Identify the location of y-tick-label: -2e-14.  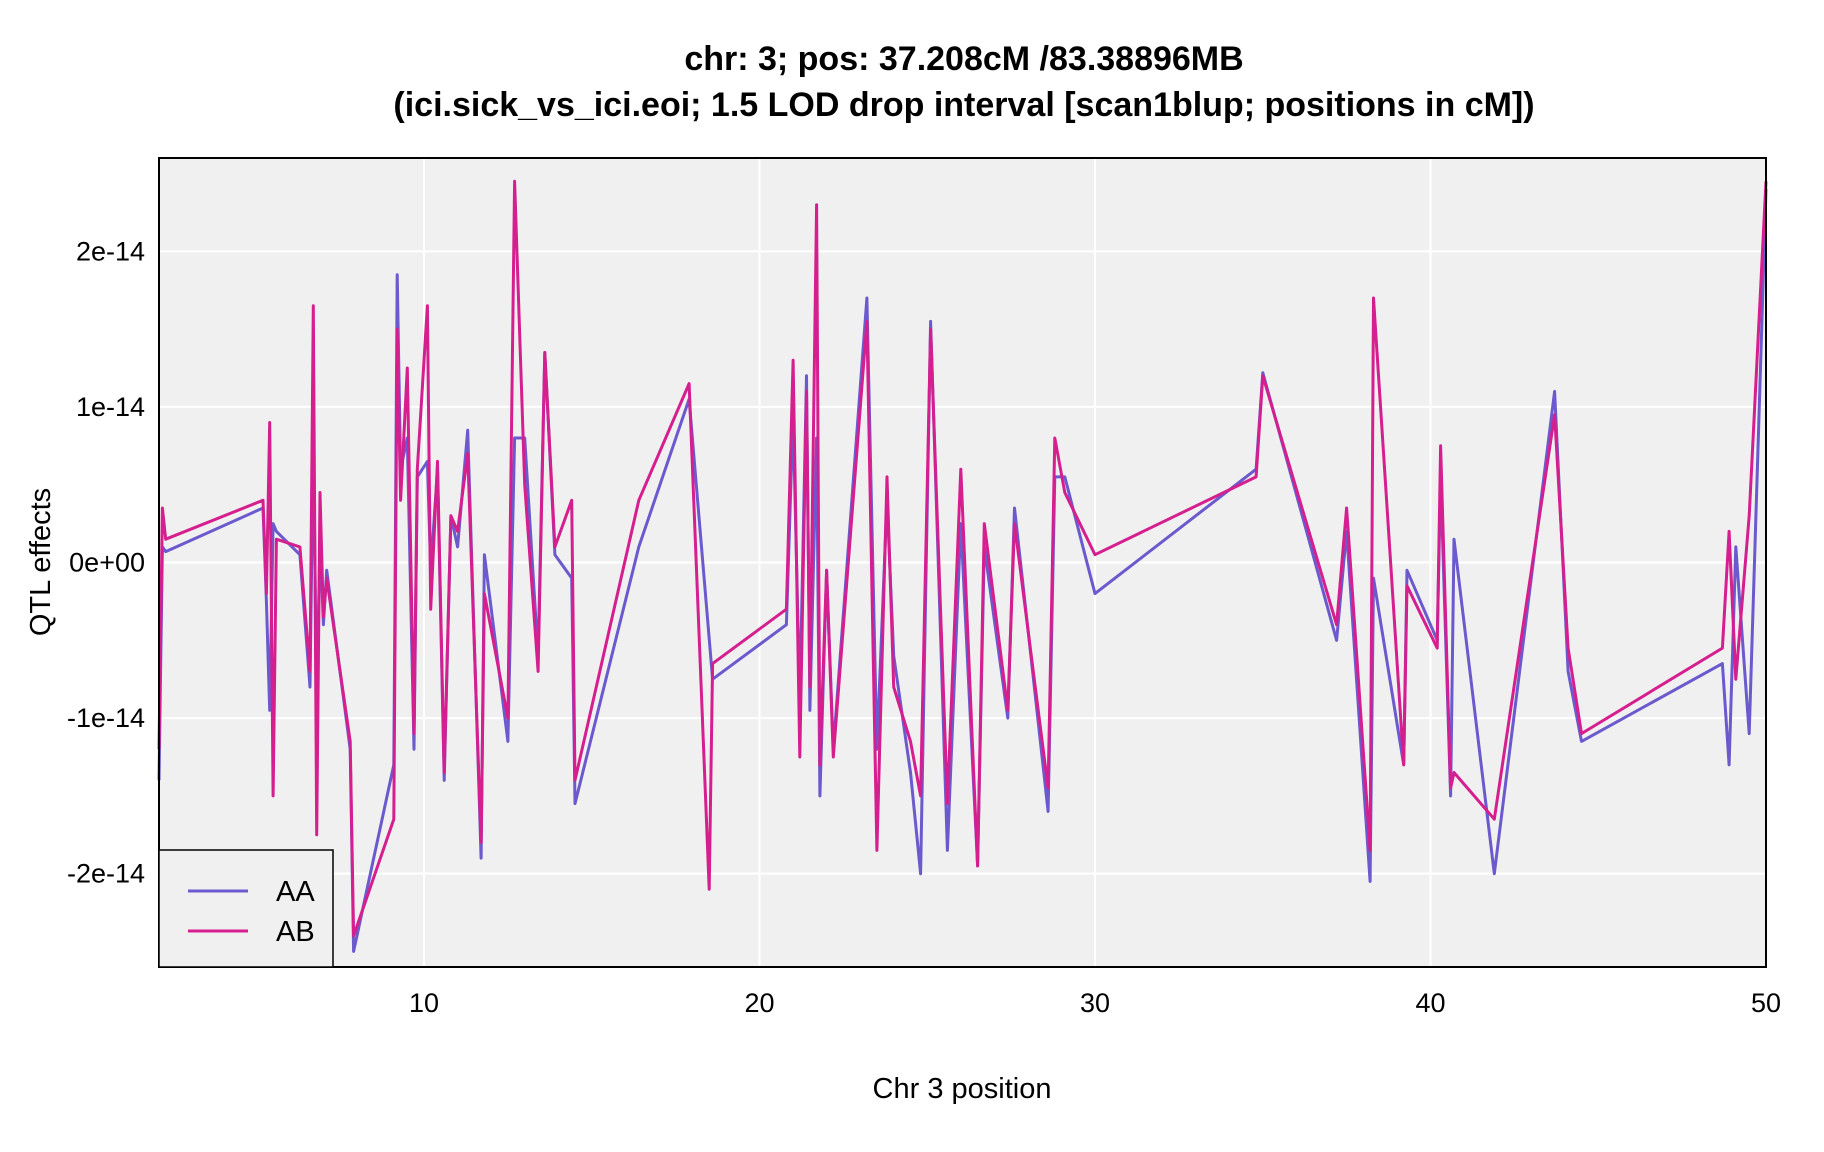
(106, 874).